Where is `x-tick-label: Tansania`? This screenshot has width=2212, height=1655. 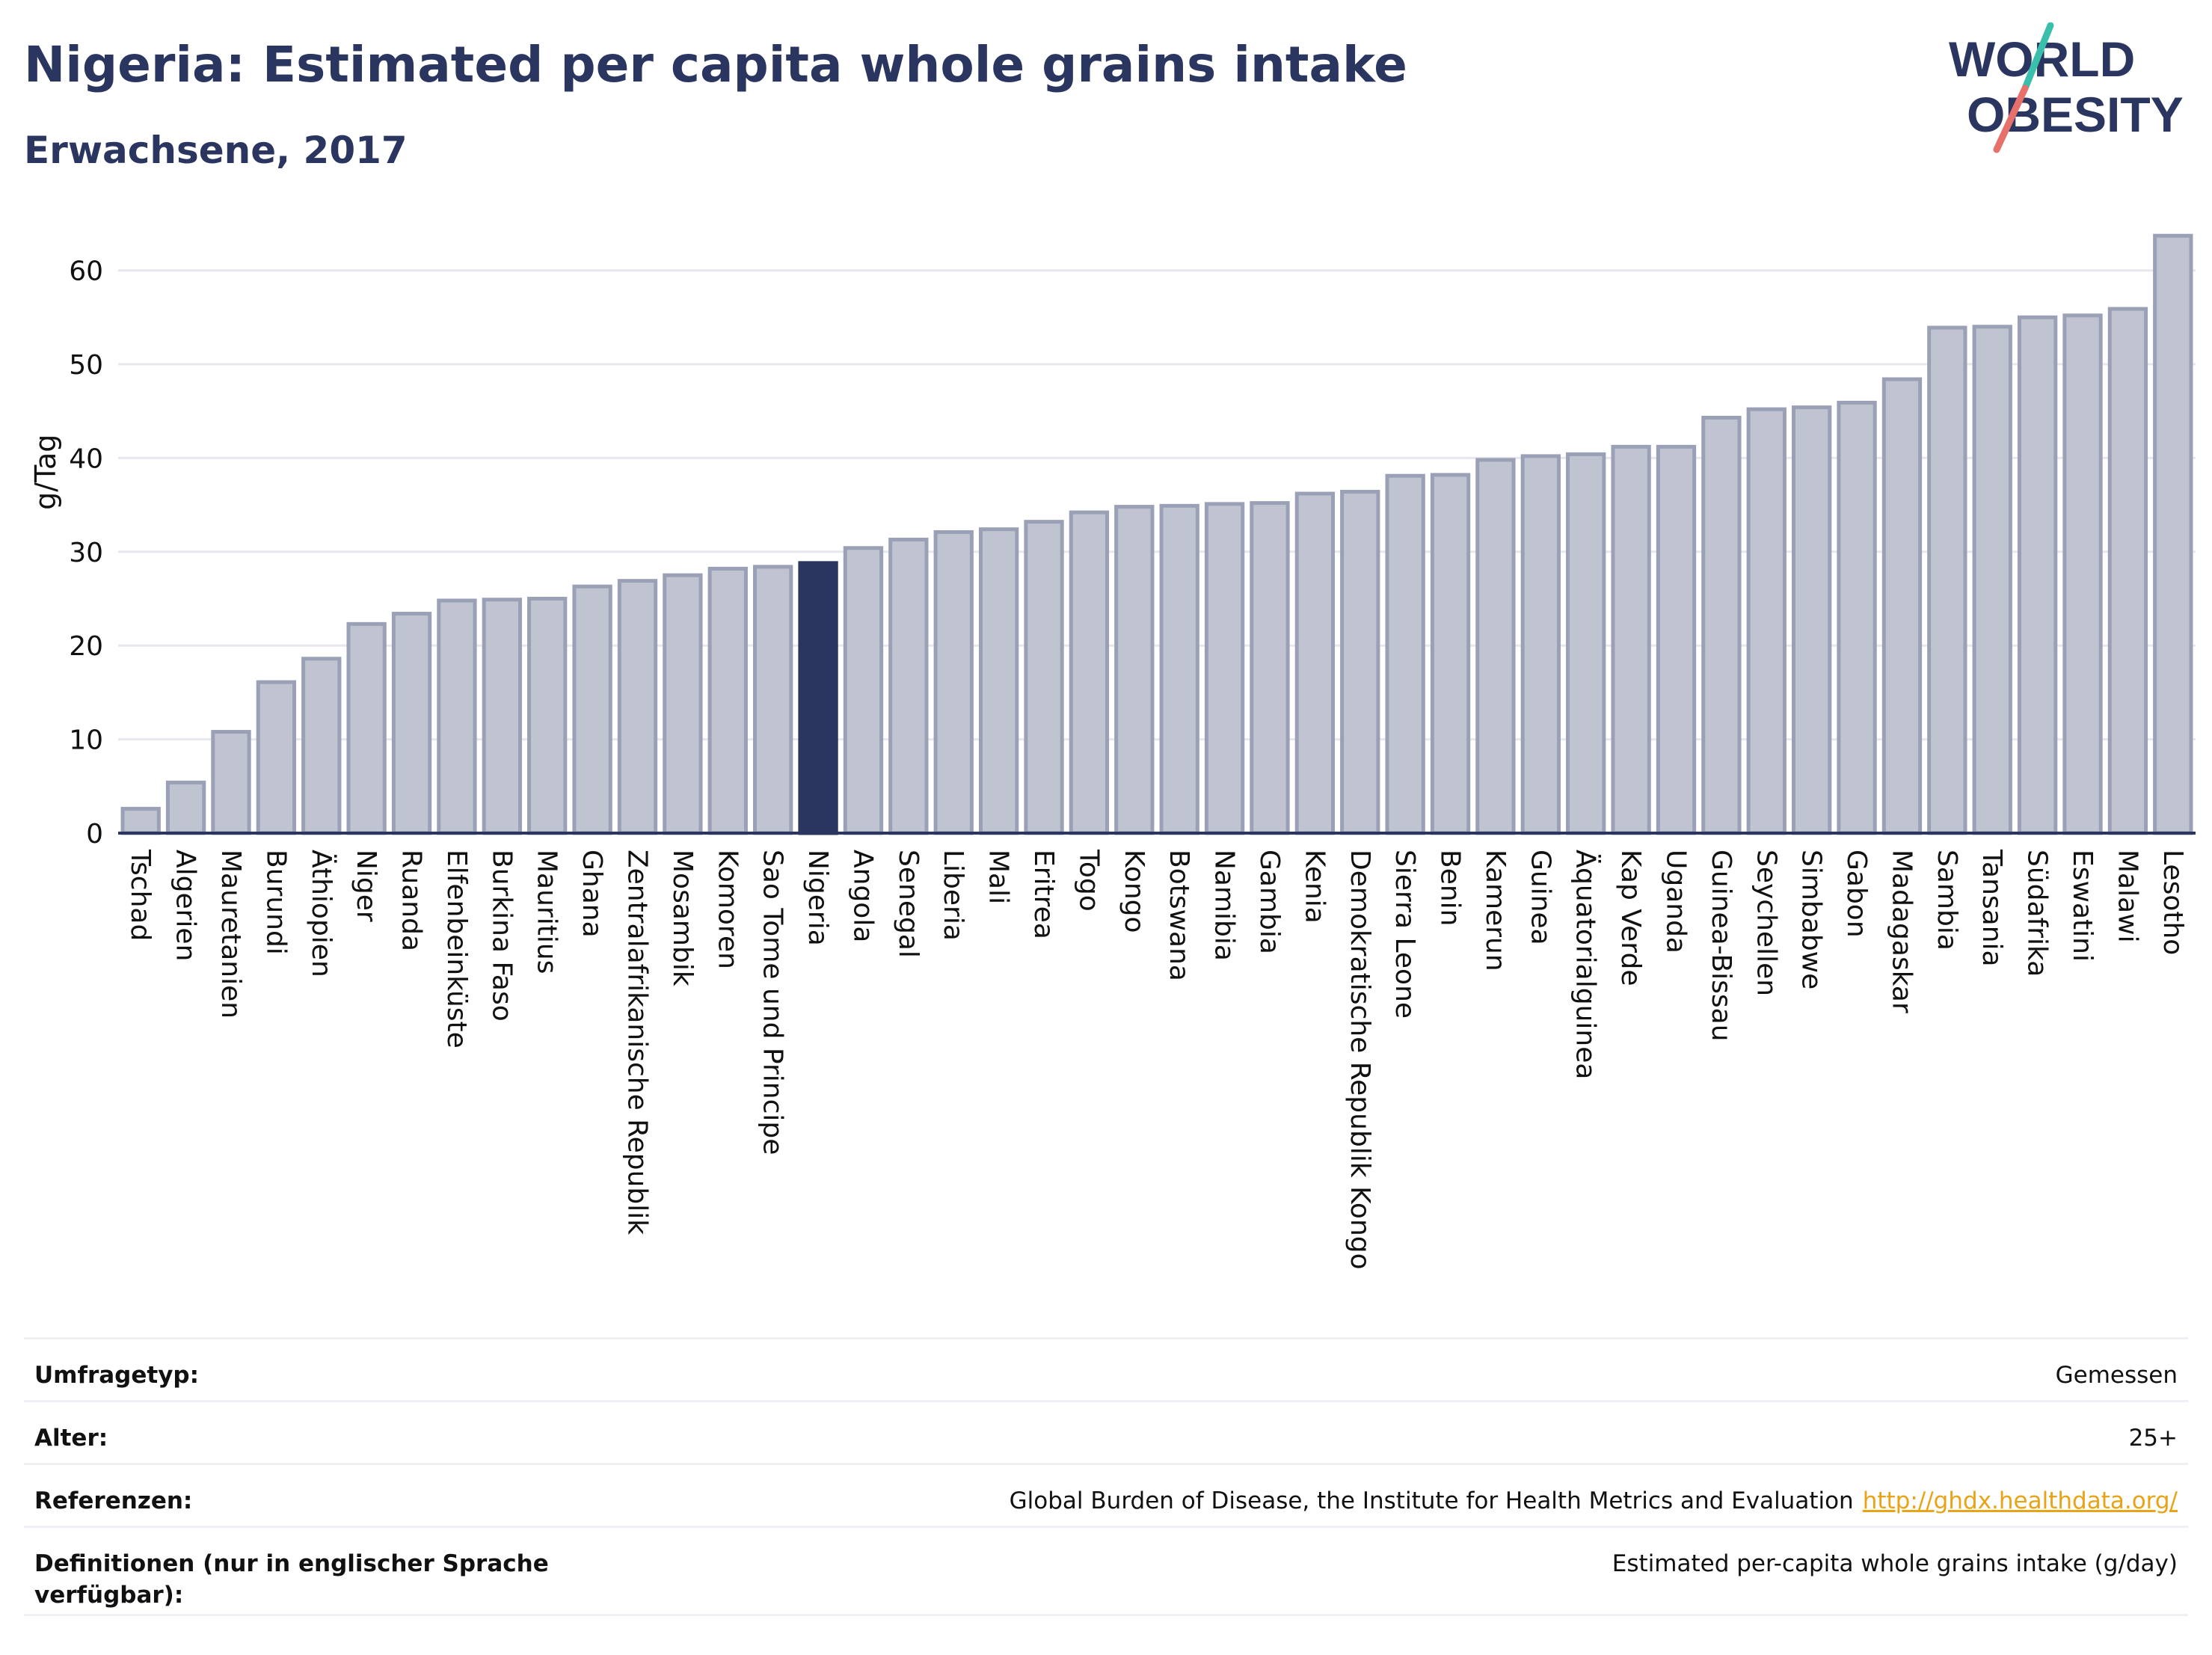
x-tick-label: Tansania is located at coordinates (1991, 908).